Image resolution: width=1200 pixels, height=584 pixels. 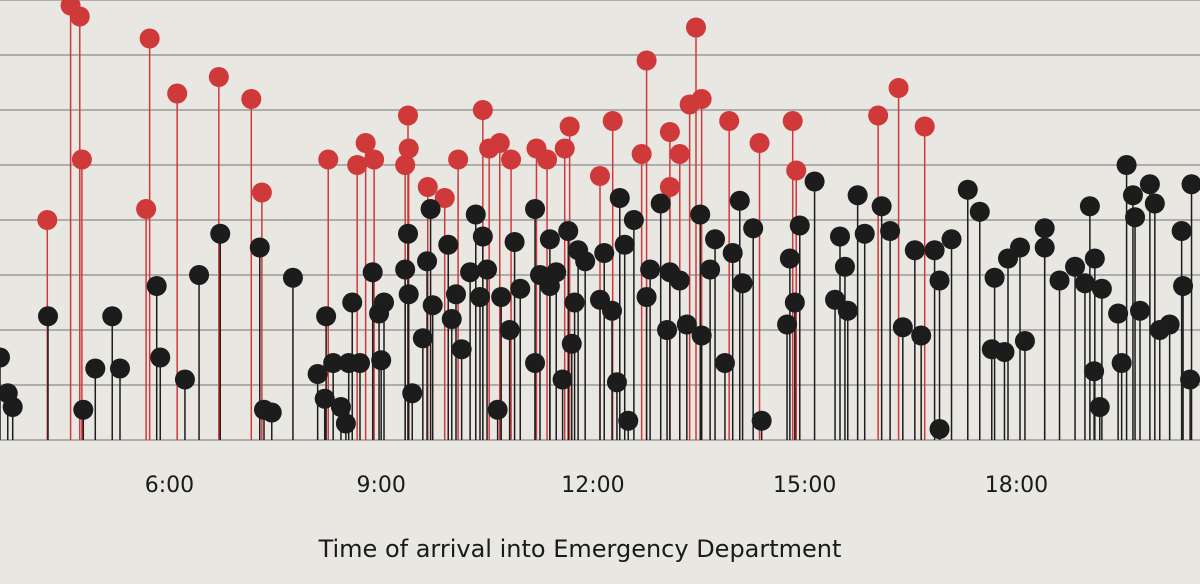 I want to click on x-tick-label: 6:00, so click(x=169, y=485).